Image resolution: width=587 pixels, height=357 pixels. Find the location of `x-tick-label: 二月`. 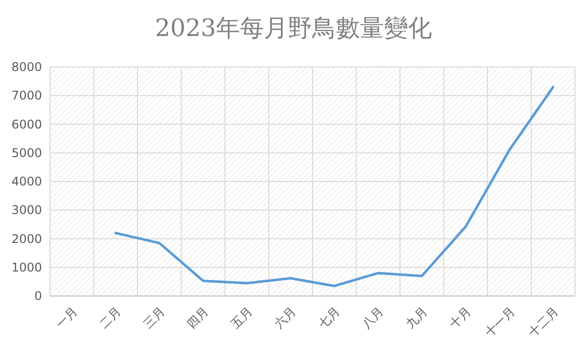

x-tick-label: 二月 is located at coordinates (110, 318).